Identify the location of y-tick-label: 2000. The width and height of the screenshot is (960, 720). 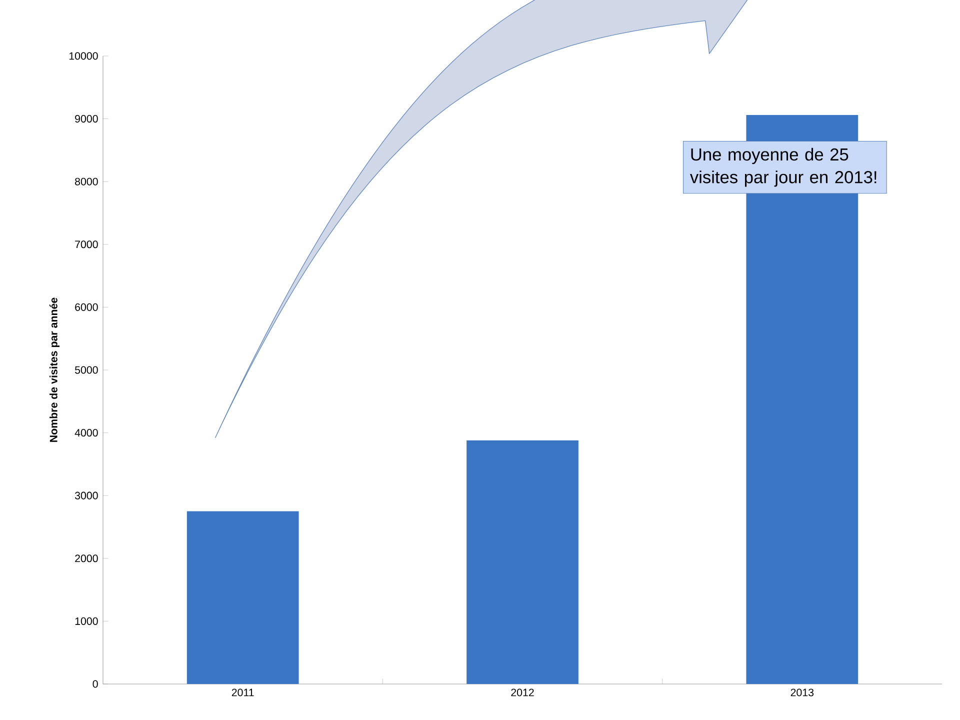
(86, 558).